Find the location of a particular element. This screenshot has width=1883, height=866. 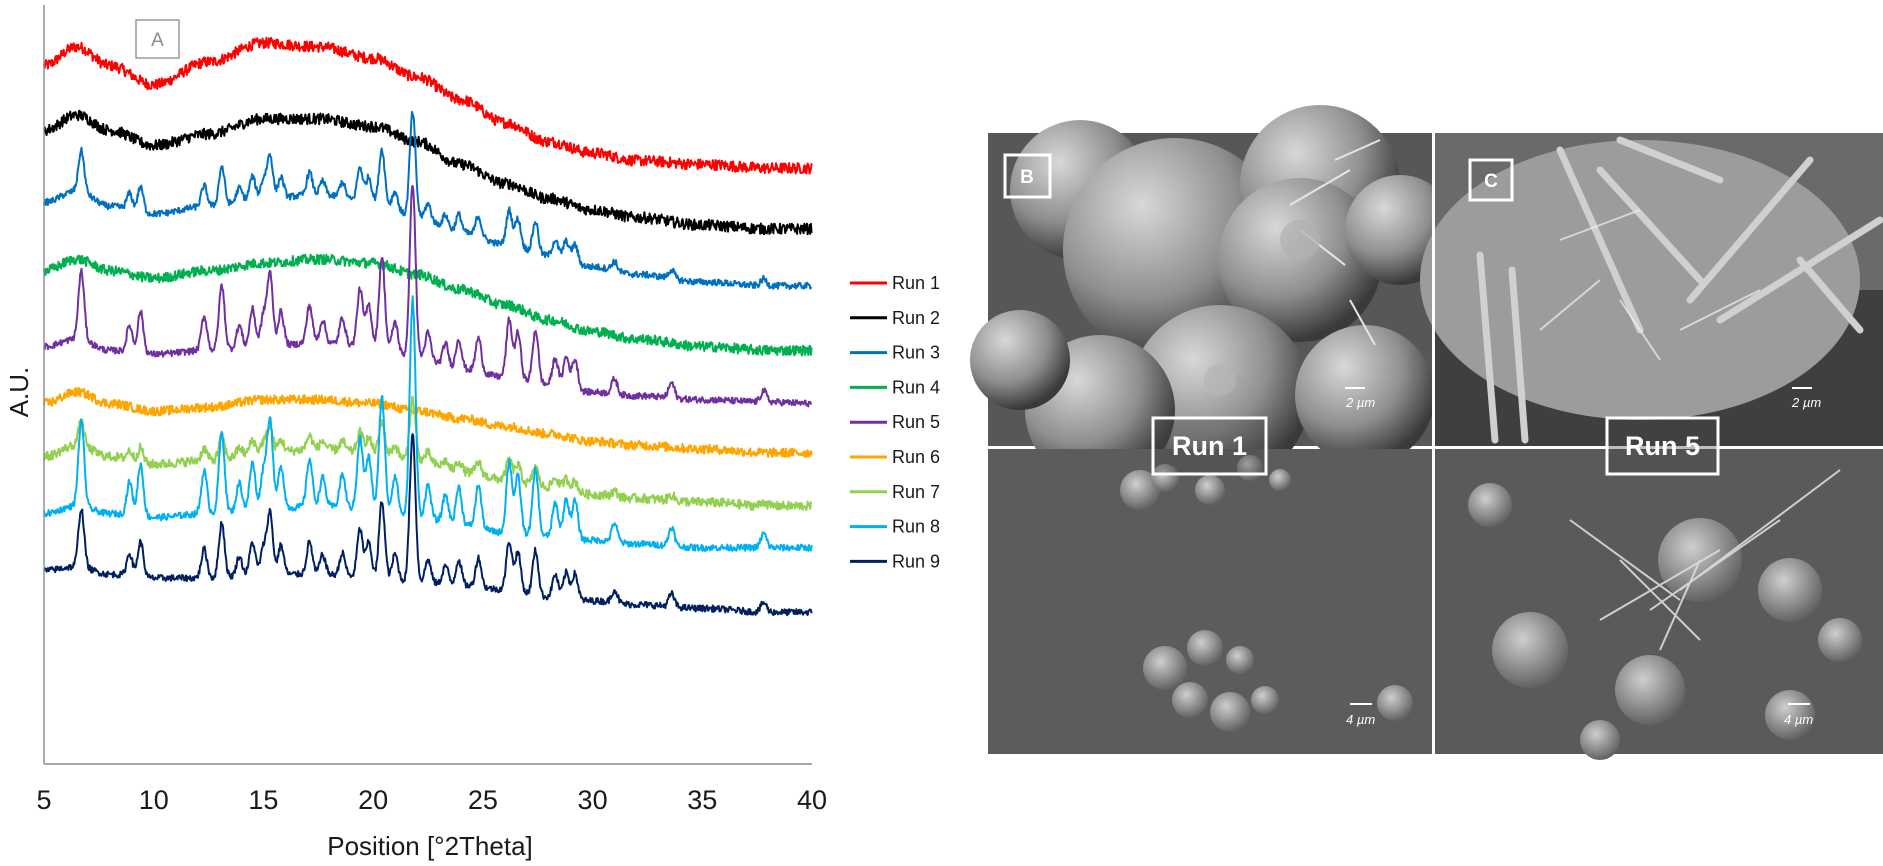

legend-label-run-2: Run 2 is located at coordinates (916, 318).